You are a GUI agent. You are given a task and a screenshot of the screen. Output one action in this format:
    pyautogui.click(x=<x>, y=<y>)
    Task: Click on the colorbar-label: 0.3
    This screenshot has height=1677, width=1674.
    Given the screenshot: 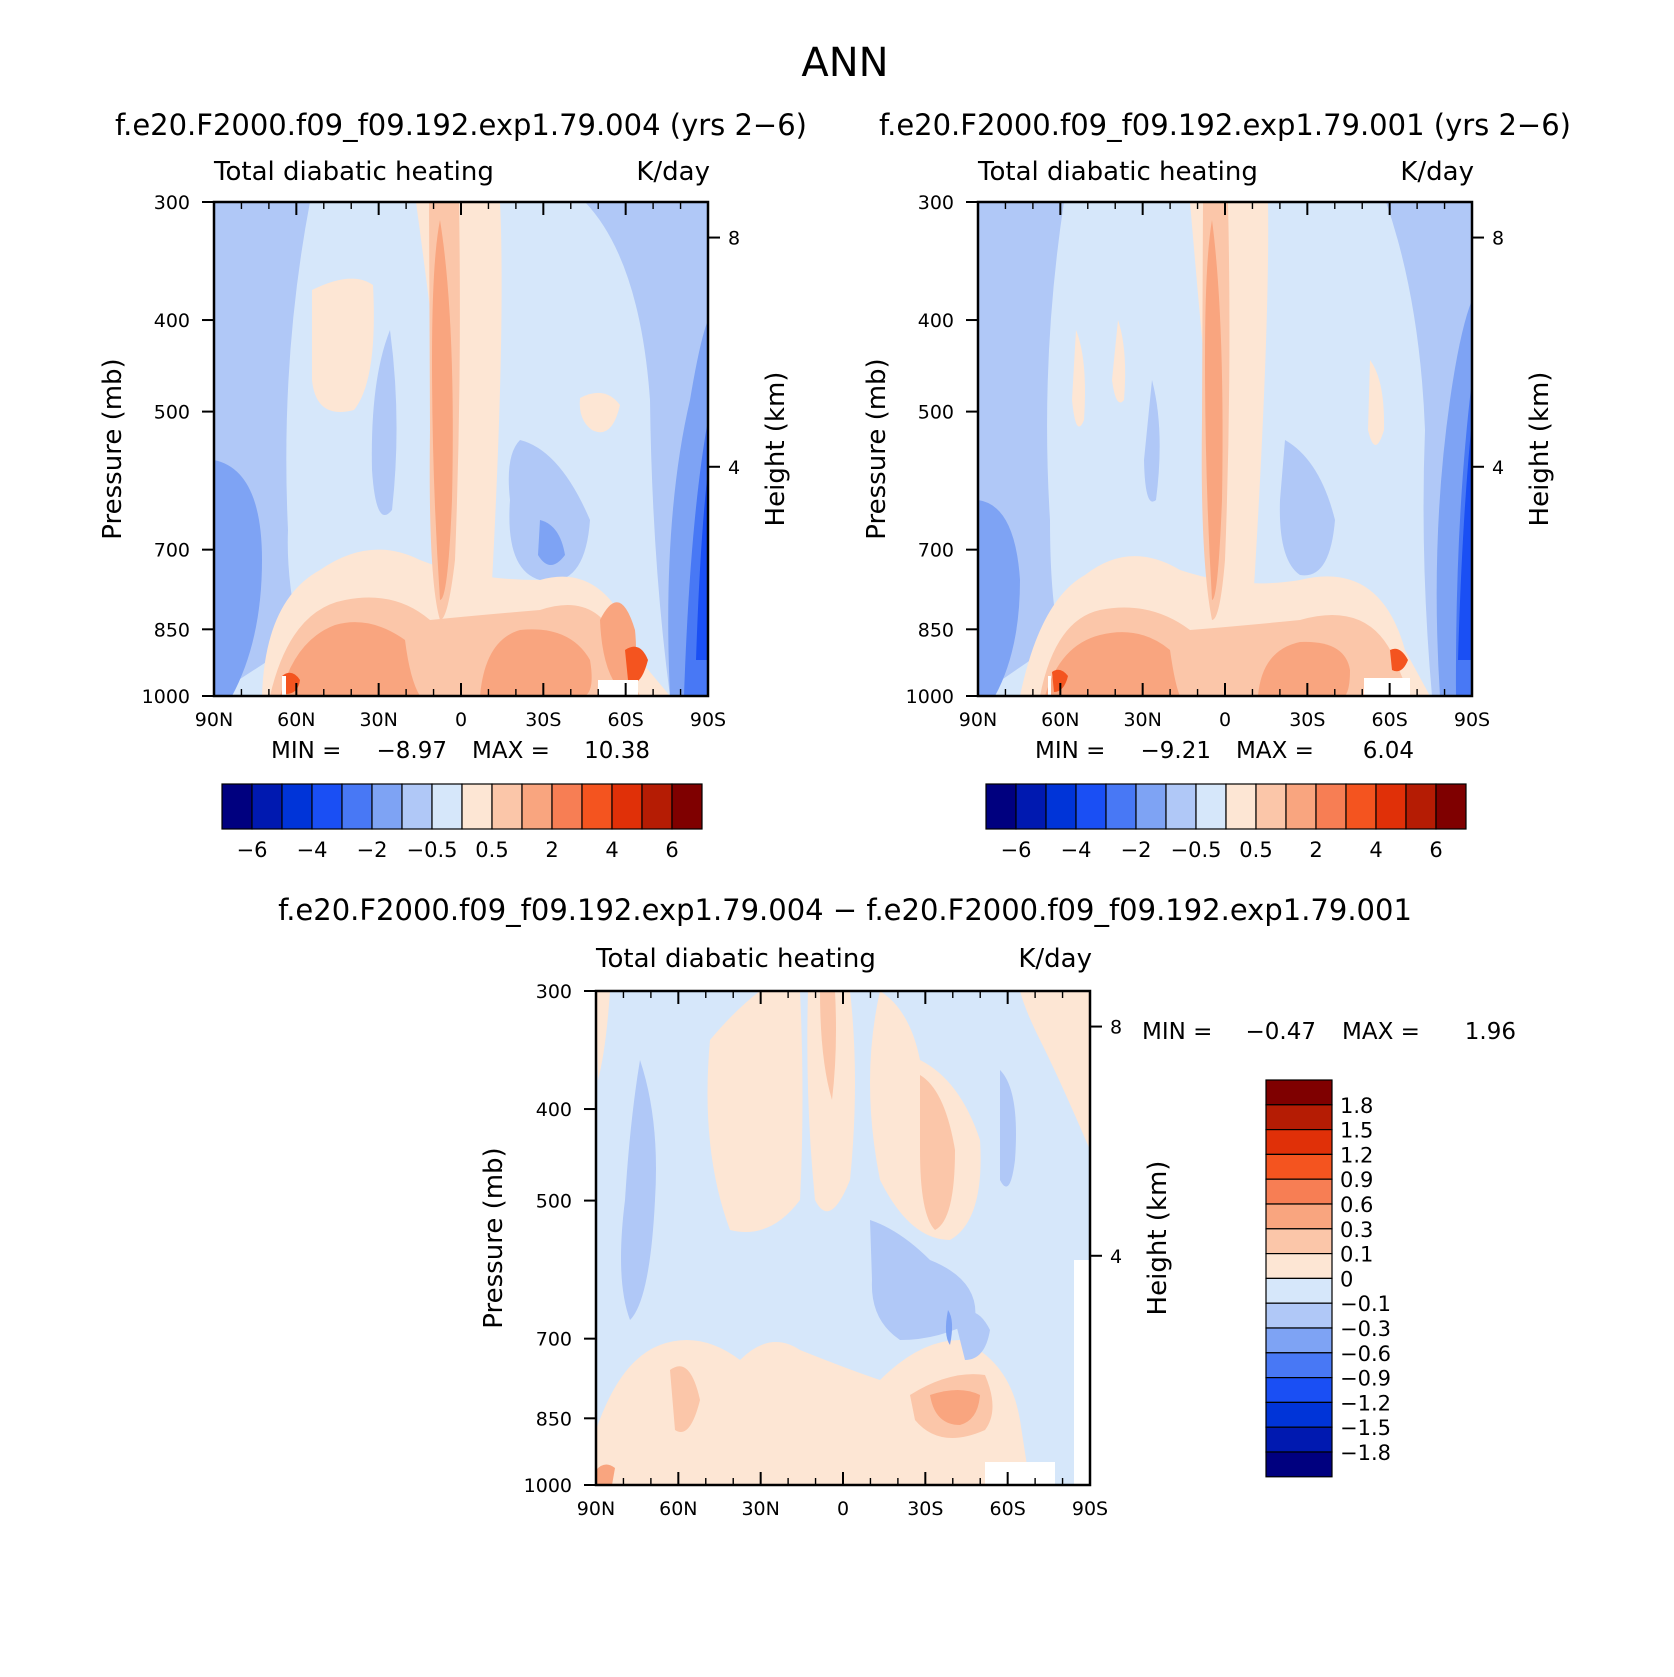 What is the action you would take?
    pyautogui.click(x=1356, y=1230)
    